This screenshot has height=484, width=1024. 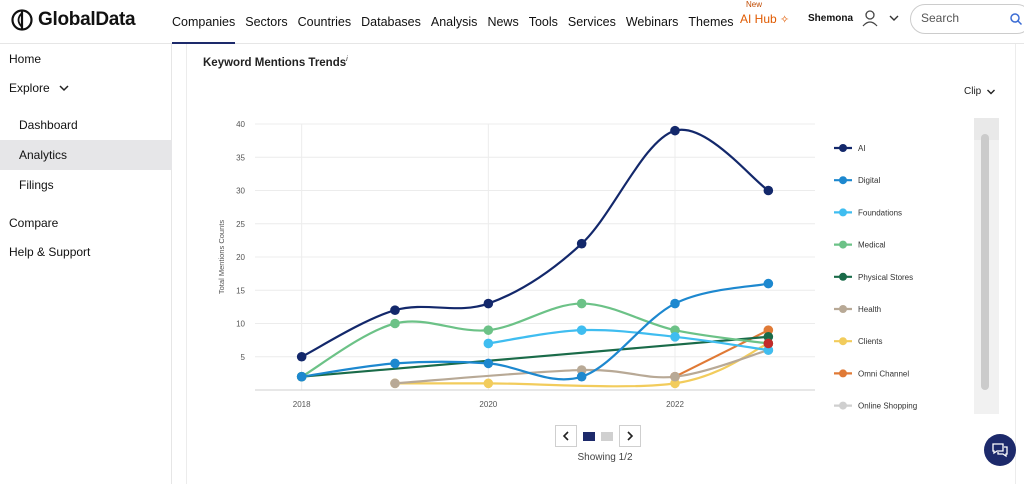 I want to click on nav-item-analysis: Analysis, so click(x=454, y=22).